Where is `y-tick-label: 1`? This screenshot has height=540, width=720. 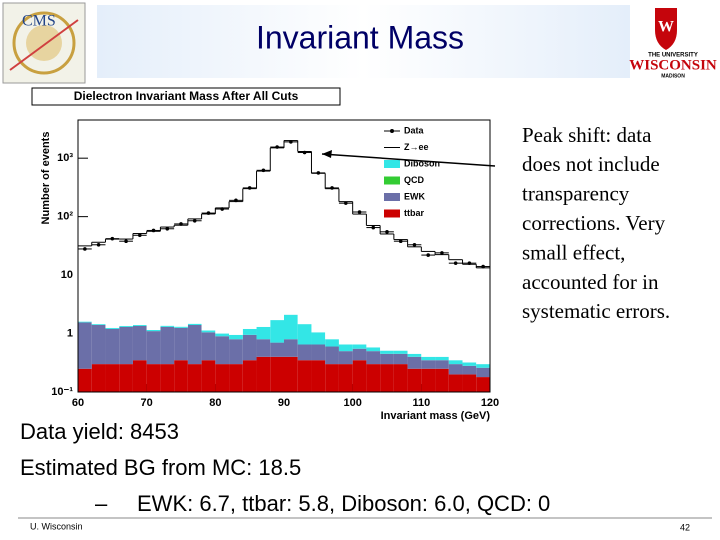
y-tick-label: 1 is located at coordinates (70, 333).